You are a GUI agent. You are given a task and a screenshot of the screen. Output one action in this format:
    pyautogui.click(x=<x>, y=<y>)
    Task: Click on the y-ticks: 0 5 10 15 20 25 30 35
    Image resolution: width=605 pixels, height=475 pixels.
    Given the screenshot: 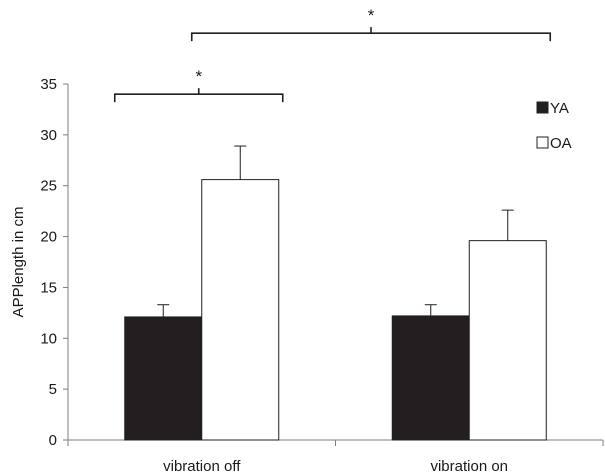 What is the action you would take?
    pyautogui.click(x=54, y=262)
    